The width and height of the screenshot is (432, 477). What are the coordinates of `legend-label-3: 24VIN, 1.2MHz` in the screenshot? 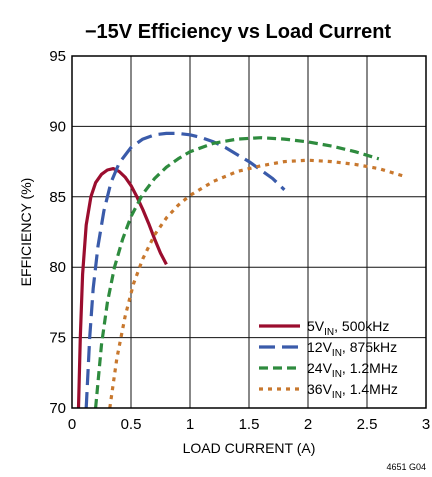 It's located at (352, 370).